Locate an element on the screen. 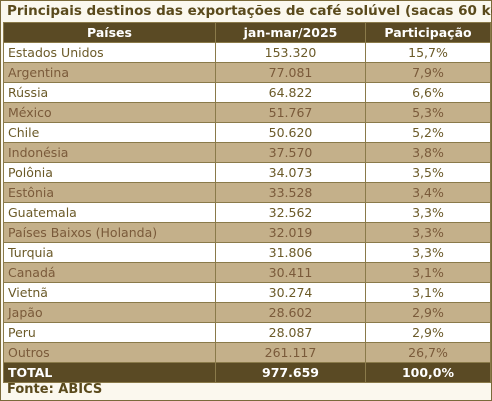 This screenshot has width=492, height=401. value-cell: 64.822 is located at coordinates (290, 92).